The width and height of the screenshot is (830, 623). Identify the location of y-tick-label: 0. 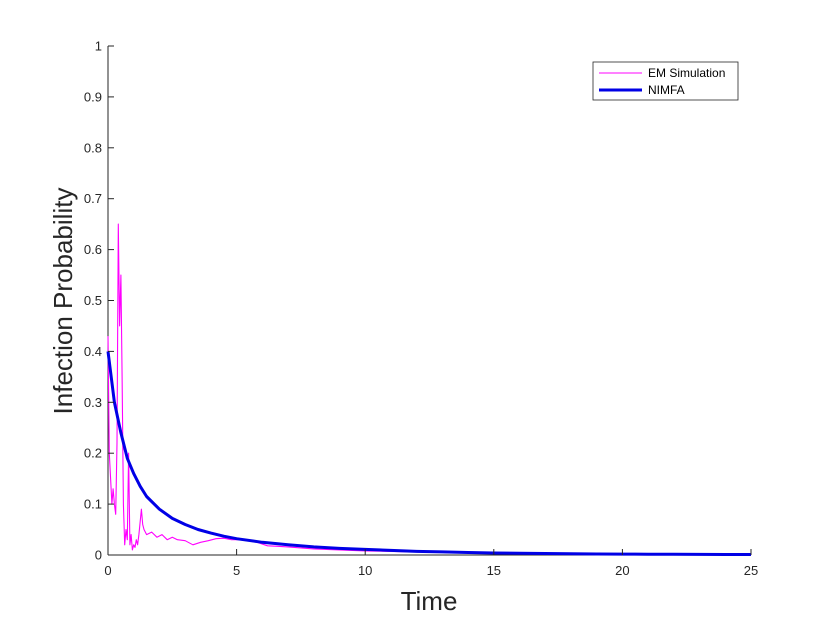
(98, 555).